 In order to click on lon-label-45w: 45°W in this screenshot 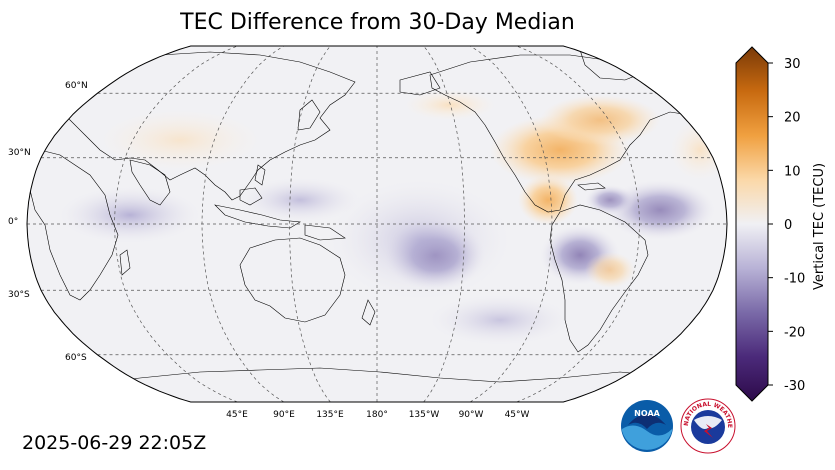, I will do `click(517, 415)`.